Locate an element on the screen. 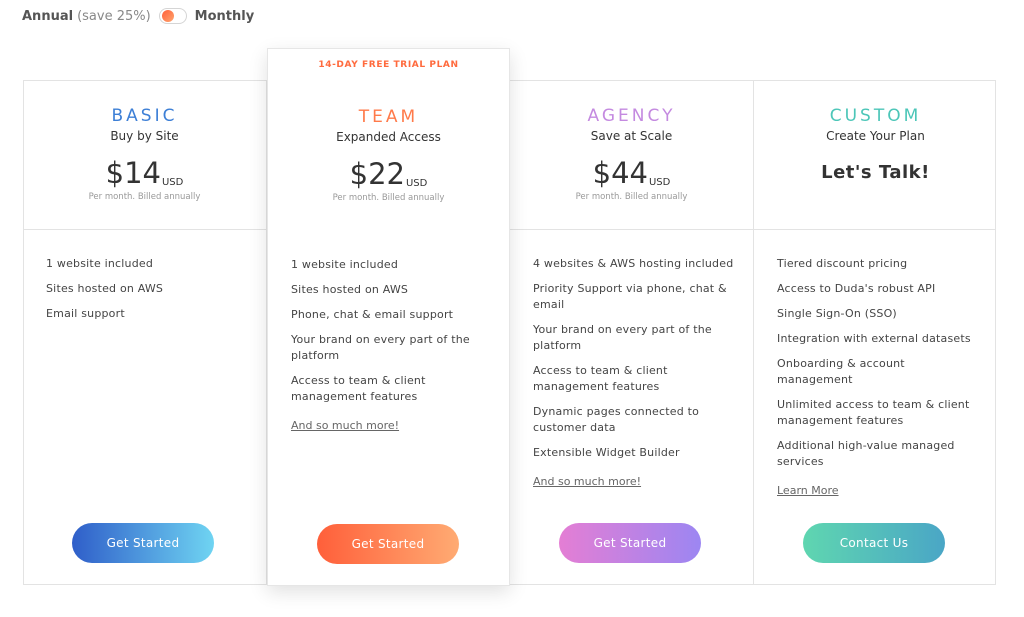 The height and width of the screenshot is (617, 1024). feature-item: Phone, chat & email support is located at coordinates (372, 314).